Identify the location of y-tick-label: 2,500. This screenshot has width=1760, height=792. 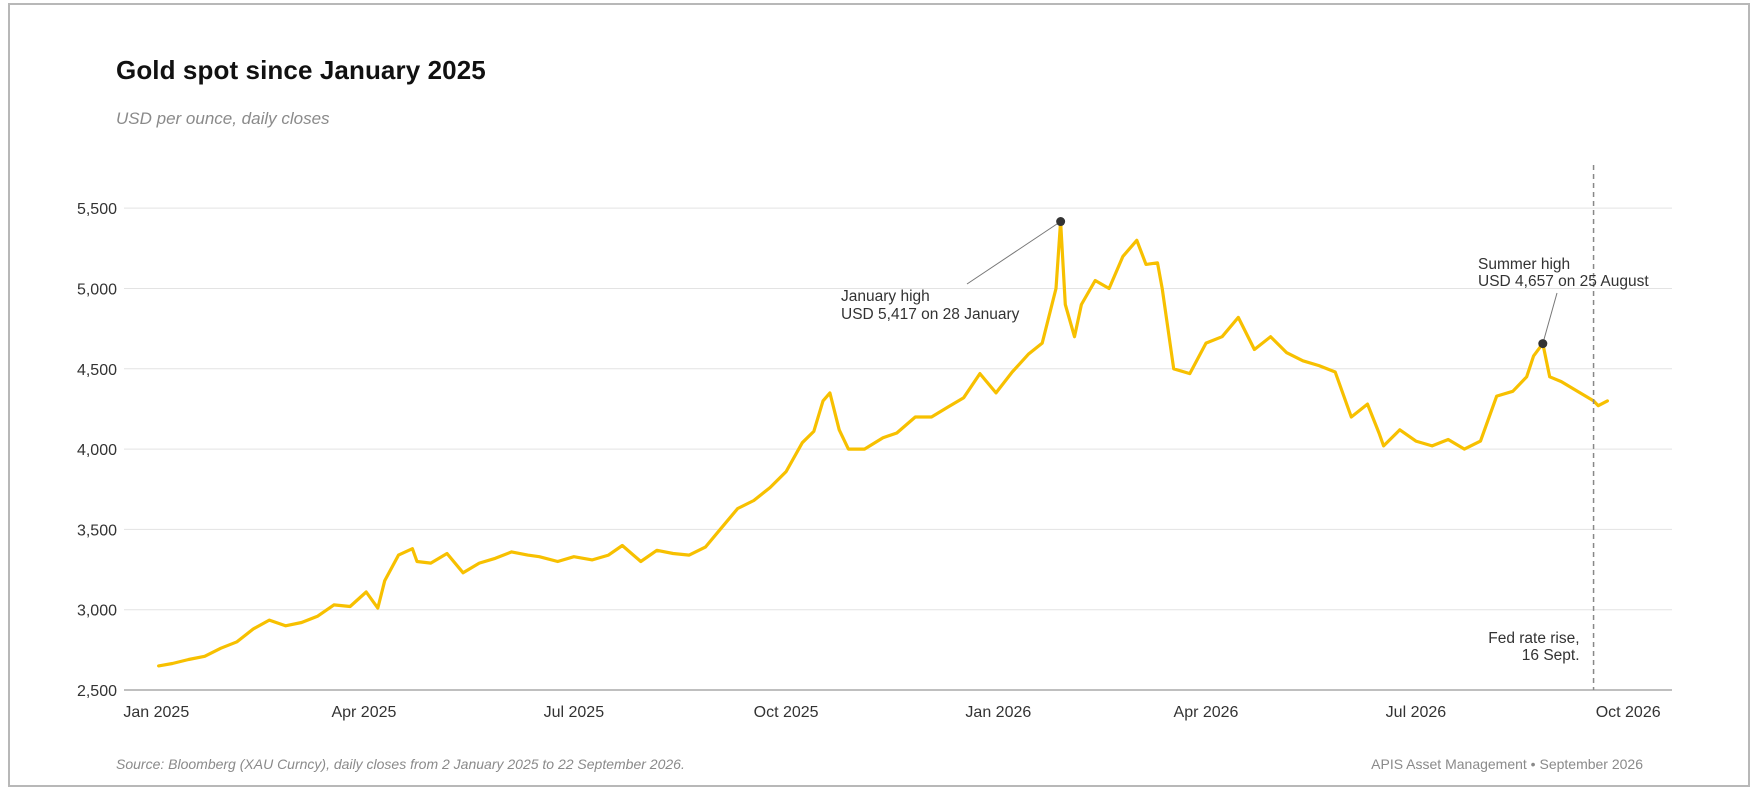
(97, 691).